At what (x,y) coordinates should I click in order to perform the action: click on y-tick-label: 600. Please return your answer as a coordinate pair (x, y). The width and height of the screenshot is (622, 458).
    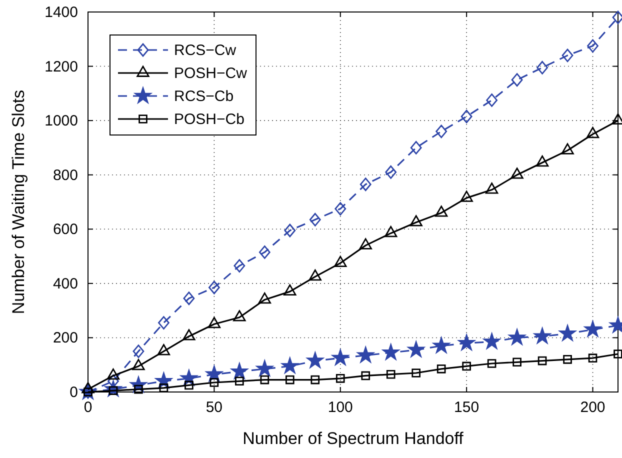
    Looking at the image, I should click on (65, 229).